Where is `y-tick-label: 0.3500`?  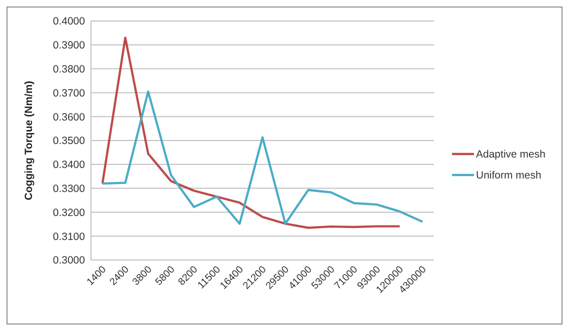 y-tick-label: 0.3500 is located at coordinates (69, 141).